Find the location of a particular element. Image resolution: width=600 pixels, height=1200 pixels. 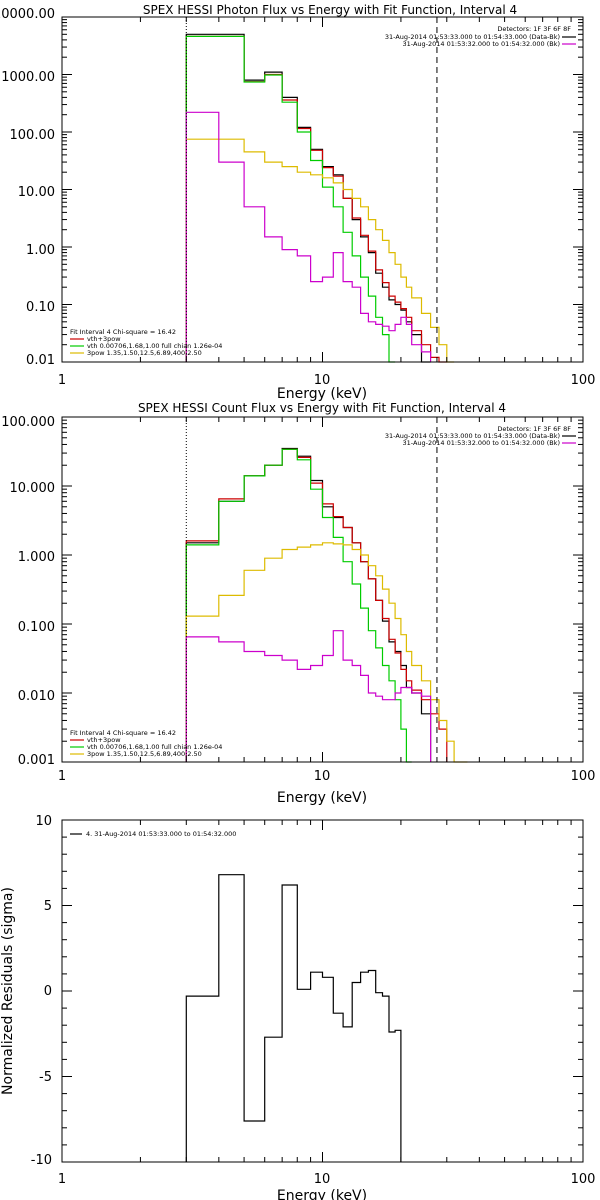

count-flux-x-tick-labels: 1 10 100 is located at coordinates (327, 776).